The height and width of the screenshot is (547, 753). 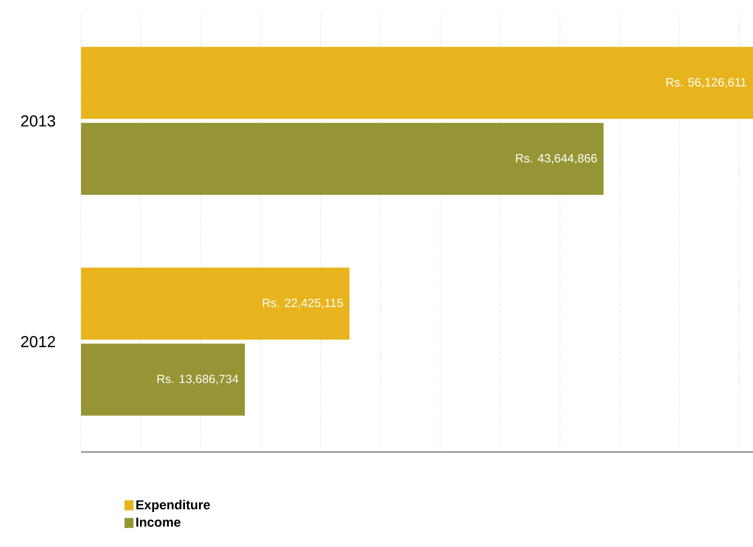 I want to click on data-label: Rs. 43,644,866, so click(x=556, y=159).